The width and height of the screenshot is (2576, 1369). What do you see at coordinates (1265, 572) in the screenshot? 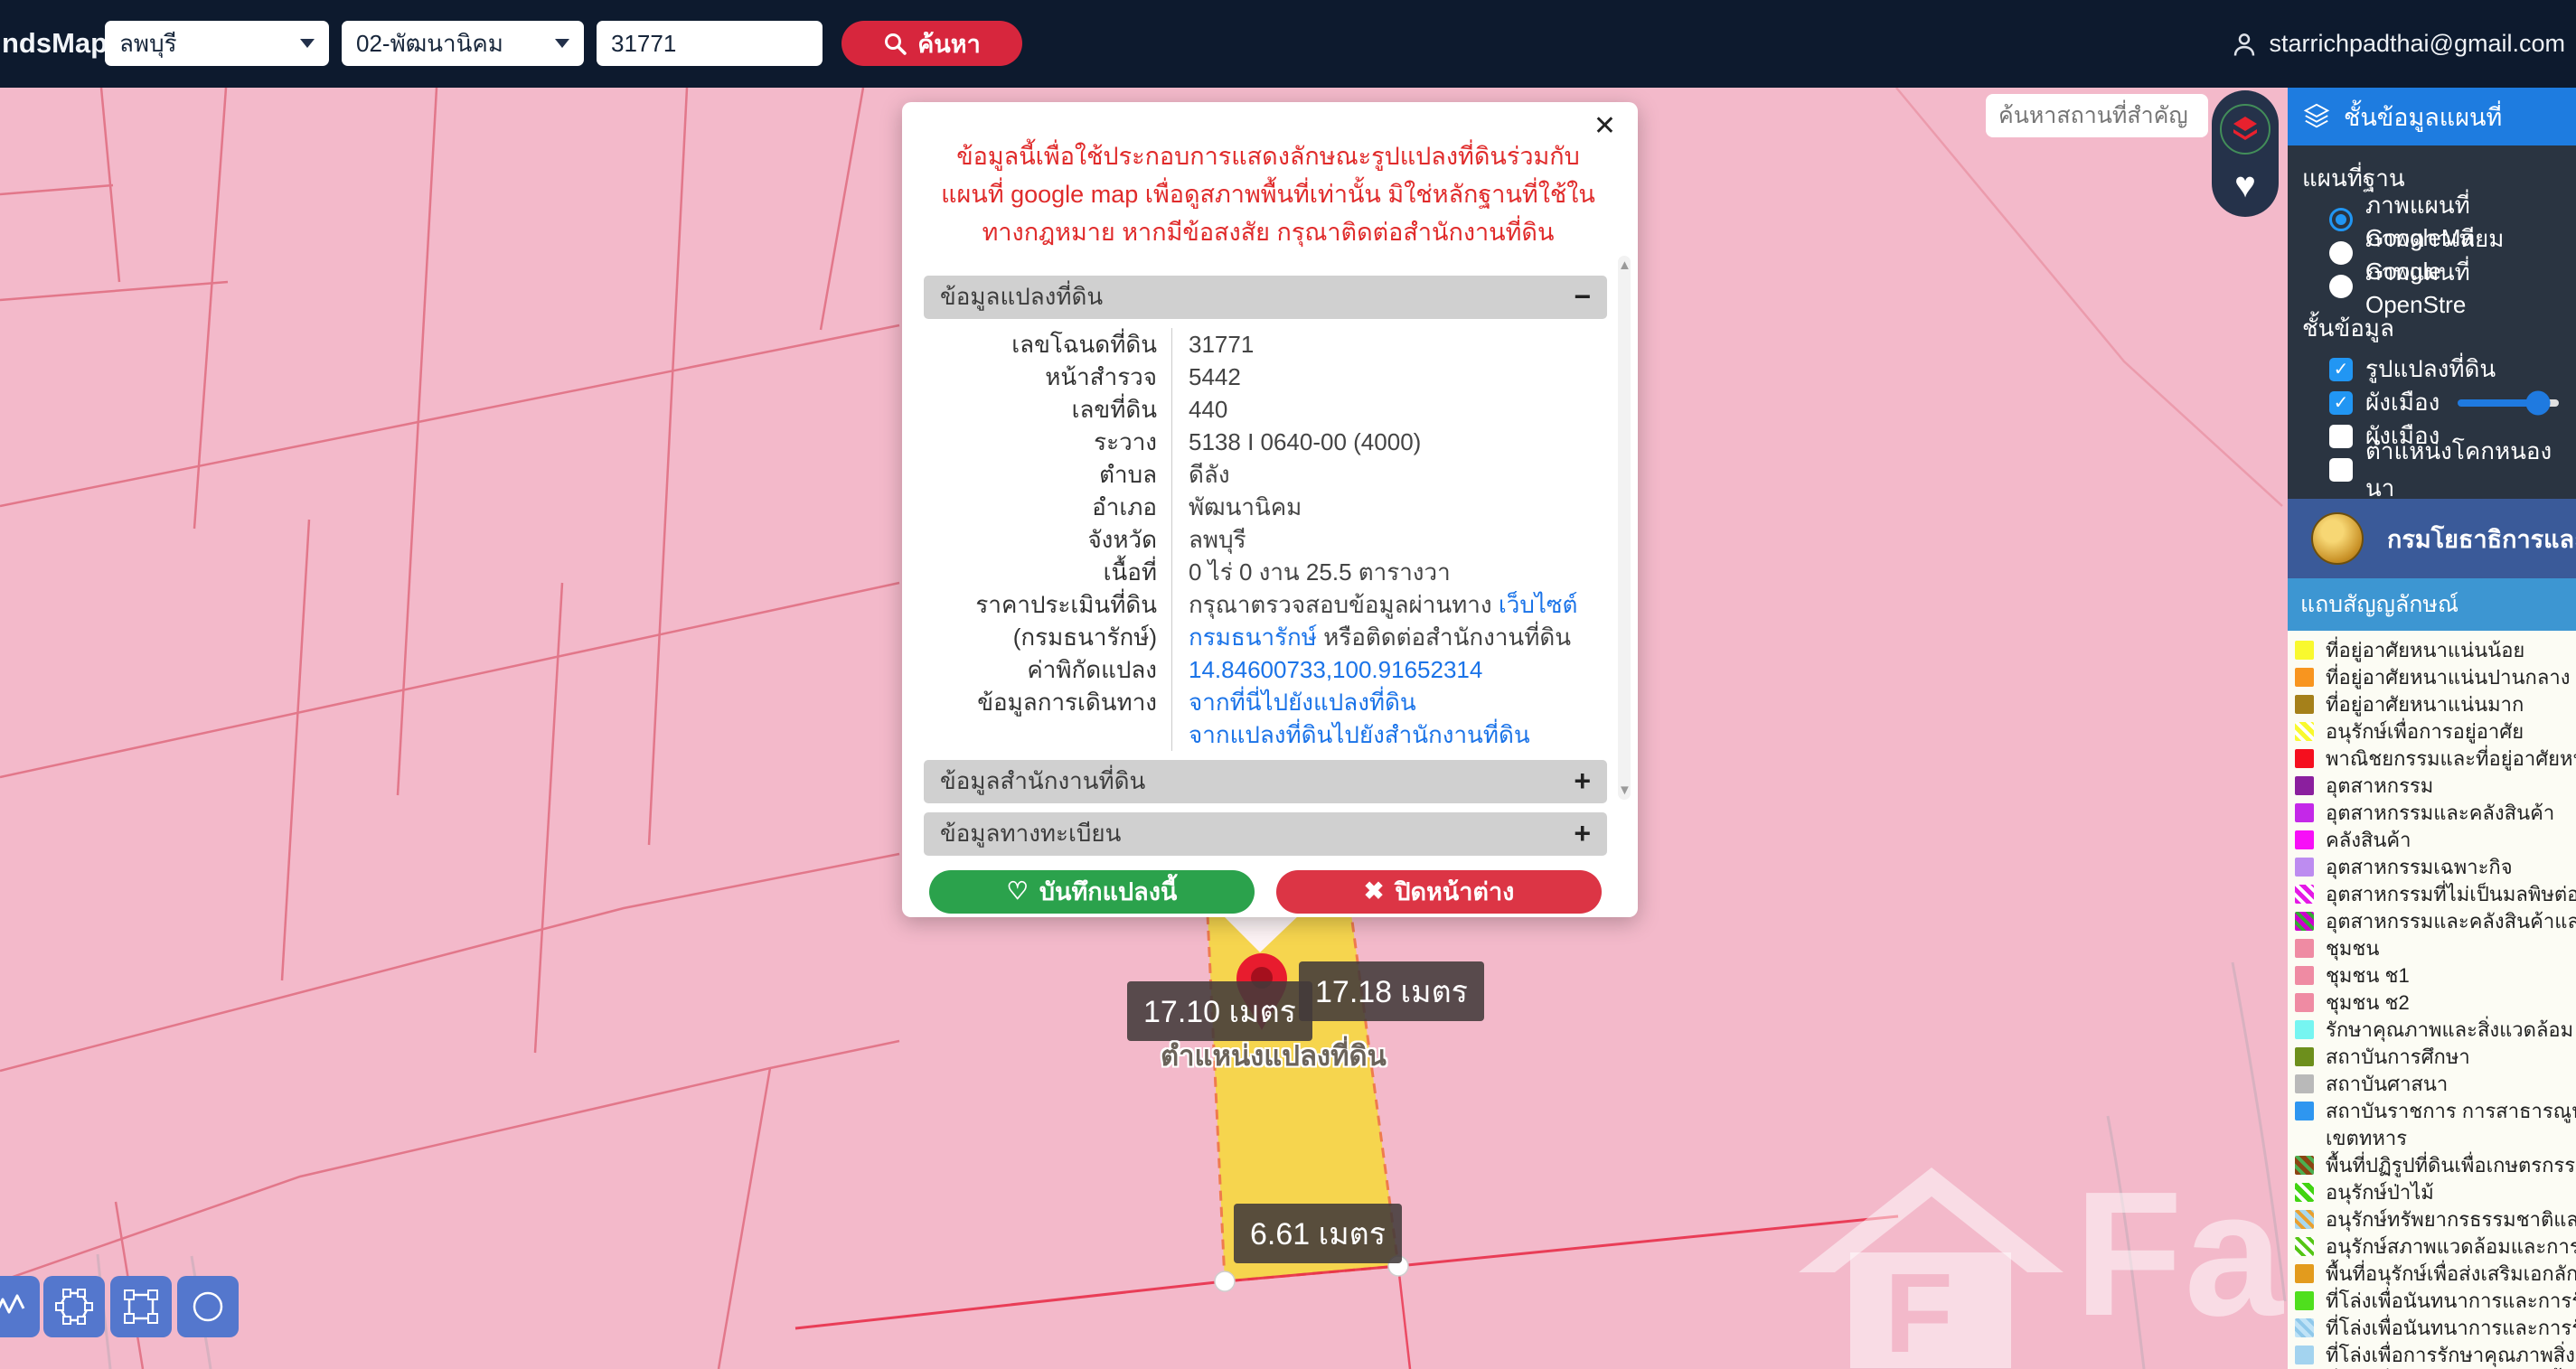
I see `info-row: เนื้อที่ 0 ไร่ 0 งาน 25.5 ตารางวา` at bounding box center [1265, 572].